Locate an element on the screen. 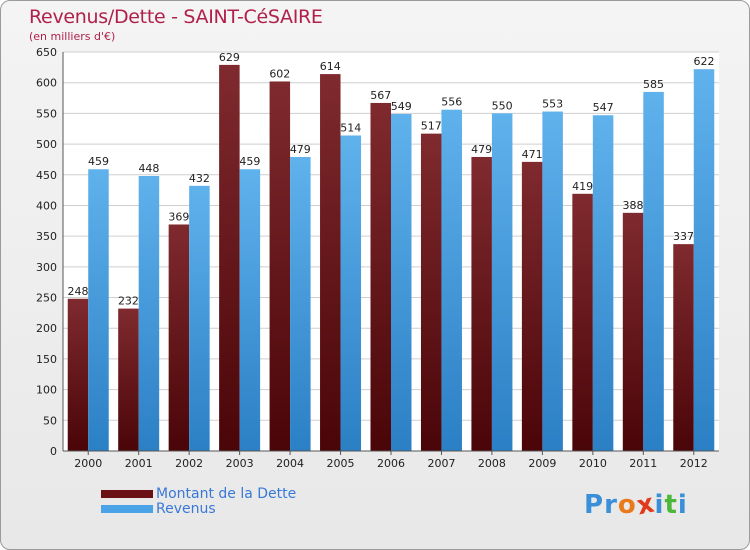 This screenshot has width=750, height=550. x-tick-label: 2008 is located at coordinates (492, 463).